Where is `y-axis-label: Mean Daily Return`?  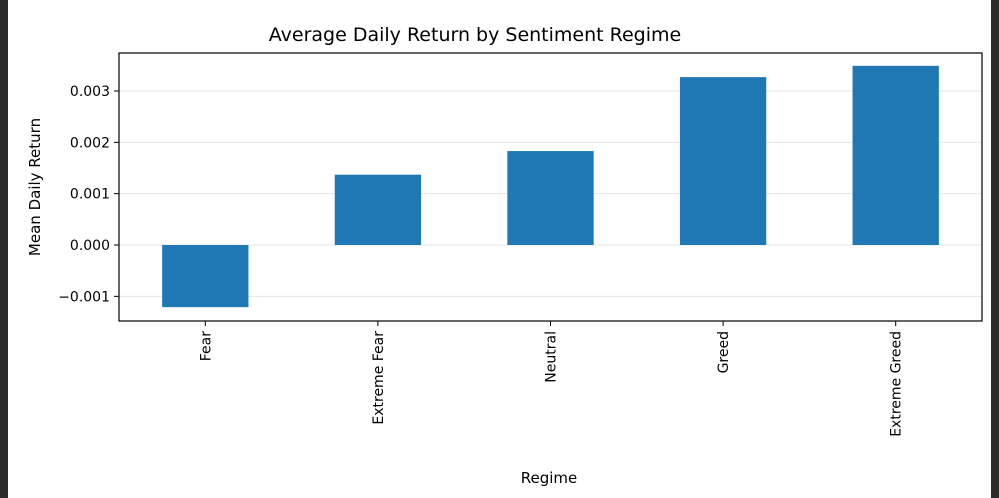 y-axis-label: Mean Daily Return is located at coordinates (35, 187).